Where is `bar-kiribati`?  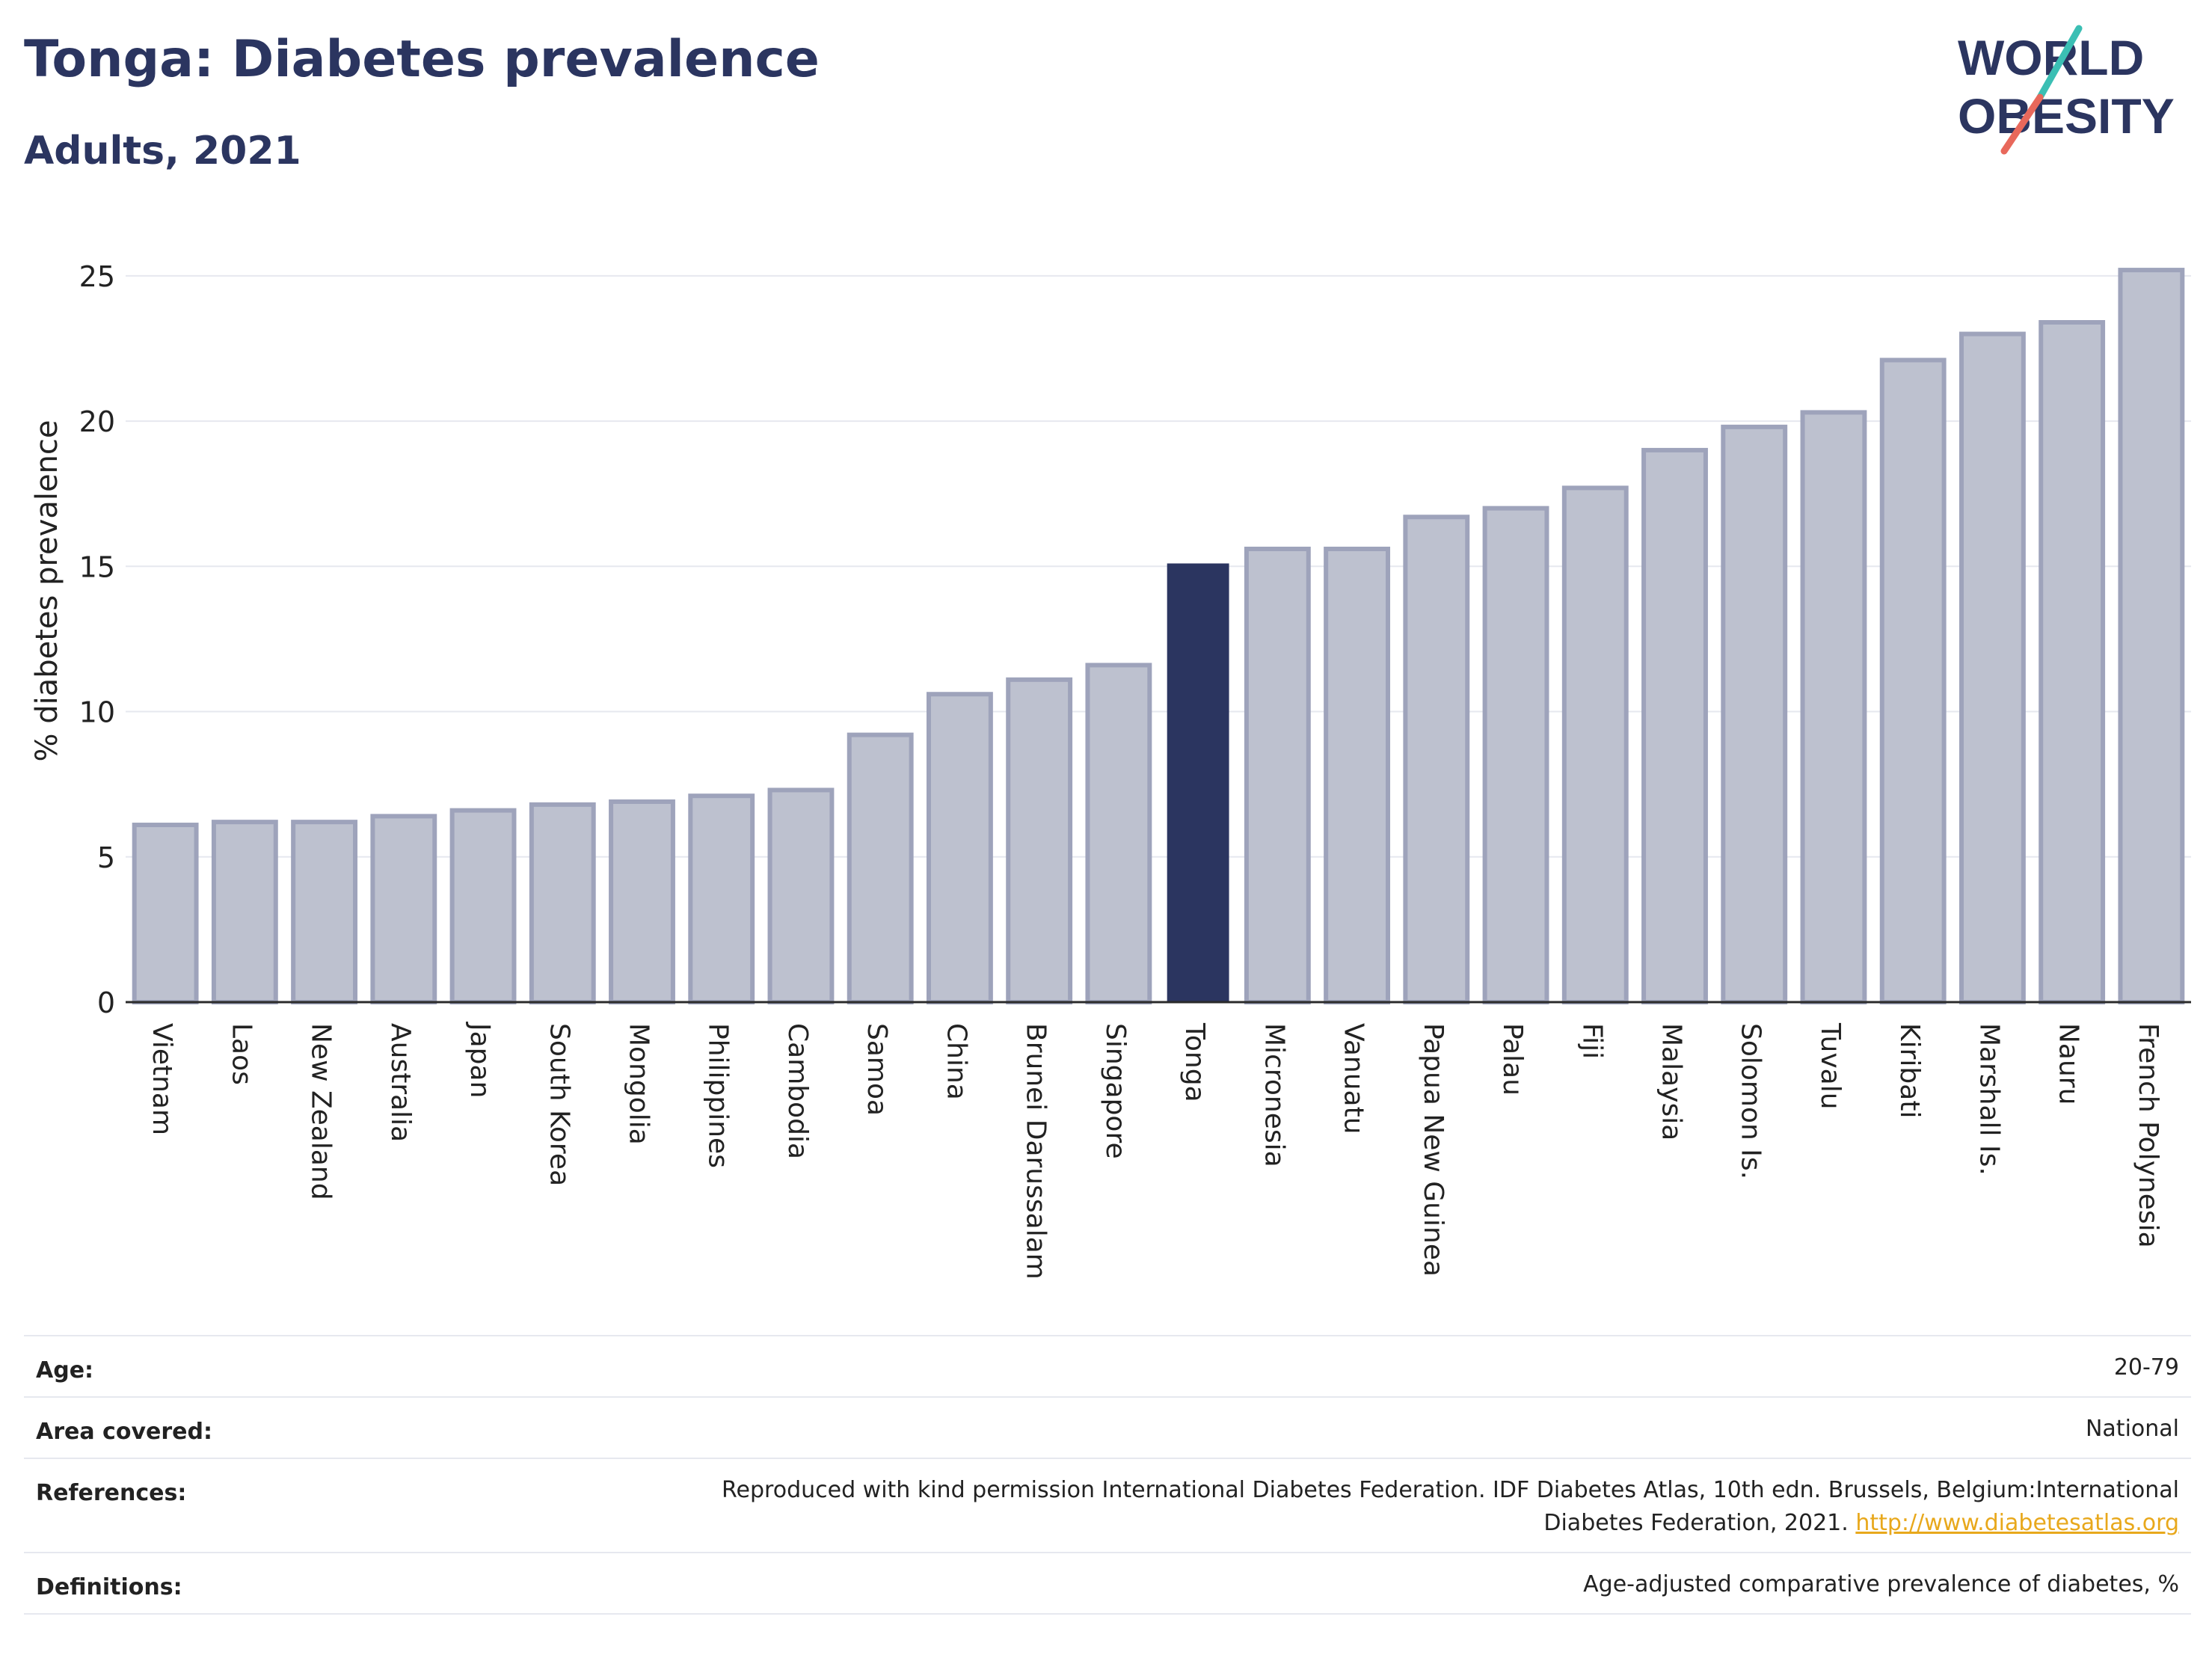 bar-kiribati is located at coordinates (1913, 680).